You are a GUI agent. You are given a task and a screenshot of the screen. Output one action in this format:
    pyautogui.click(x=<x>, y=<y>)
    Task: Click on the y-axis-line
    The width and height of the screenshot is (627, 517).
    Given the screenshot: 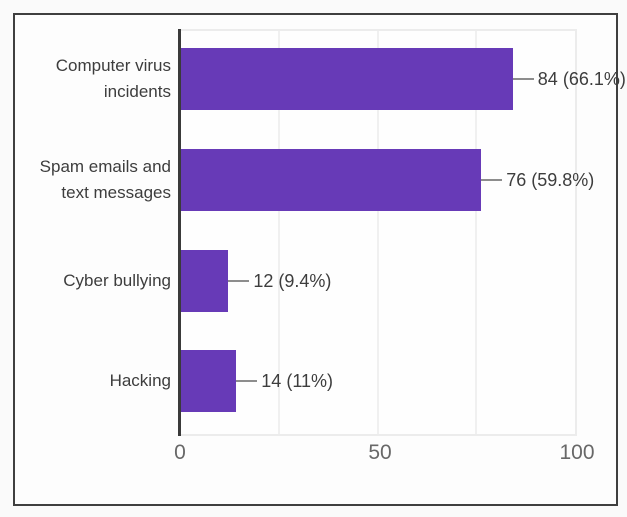 What is the action you would take?
    pyautogui.click(x=179, y=232)
    